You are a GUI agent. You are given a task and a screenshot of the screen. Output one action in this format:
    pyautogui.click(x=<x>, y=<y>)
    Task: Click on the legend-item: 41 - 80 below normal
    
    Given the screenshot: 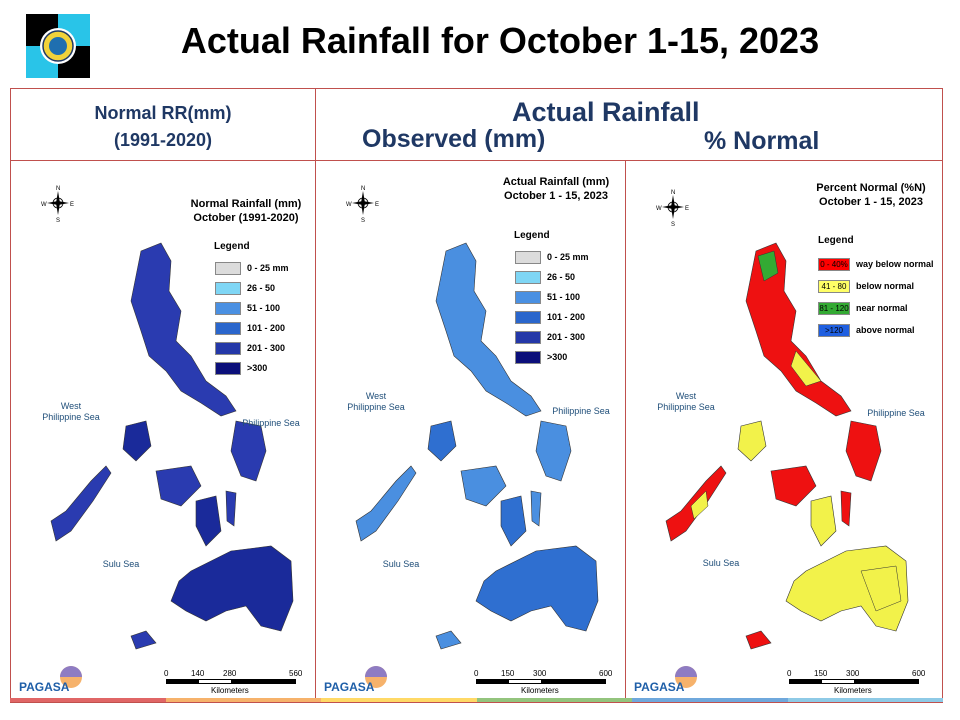 What is the action you would take?
    pyautogui.click(x=866, y=286)
    